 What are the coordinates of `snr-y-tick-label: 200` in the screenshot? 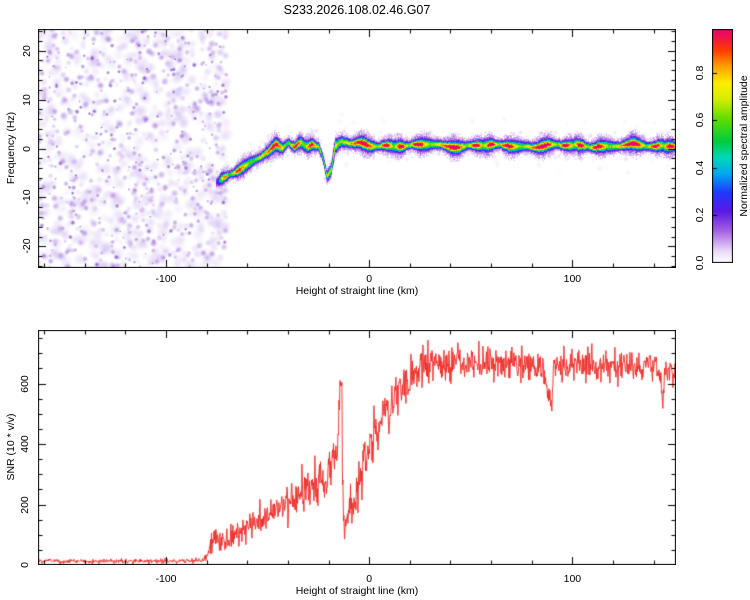 It's located at (24, 504).